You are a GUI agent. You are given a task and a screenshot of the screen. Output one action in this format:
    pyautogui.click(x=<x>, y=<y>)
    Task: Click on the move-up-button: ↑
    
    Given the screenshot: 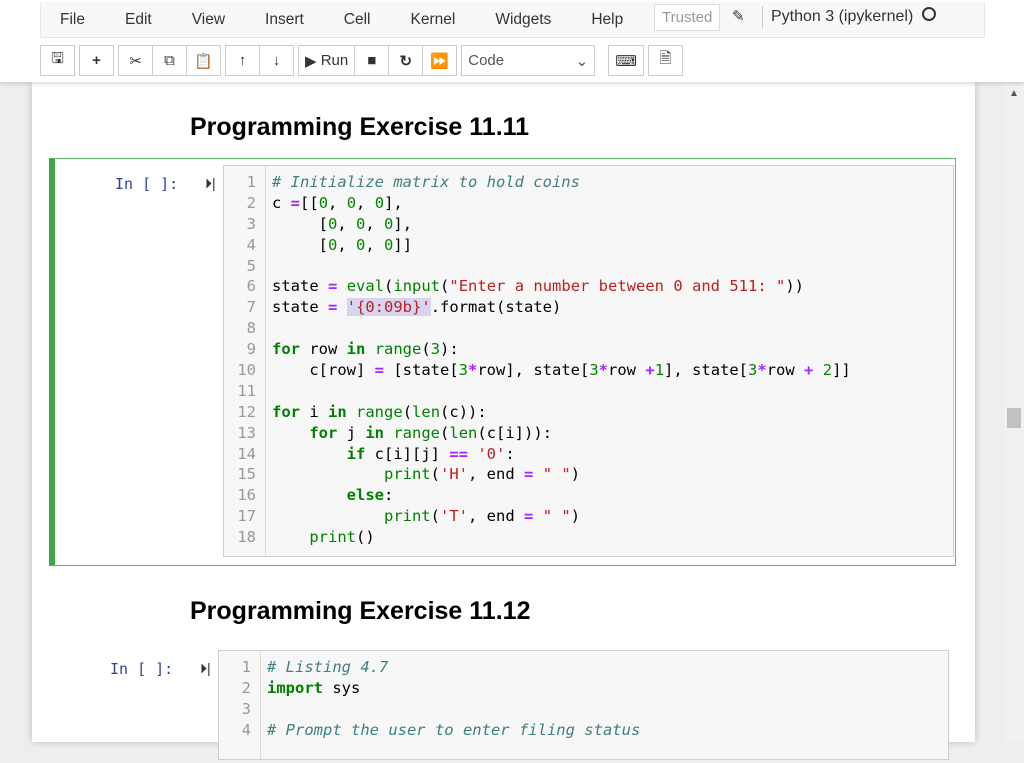 What is the action you would take?
    pyautogui.click(x=242, y=60)
    